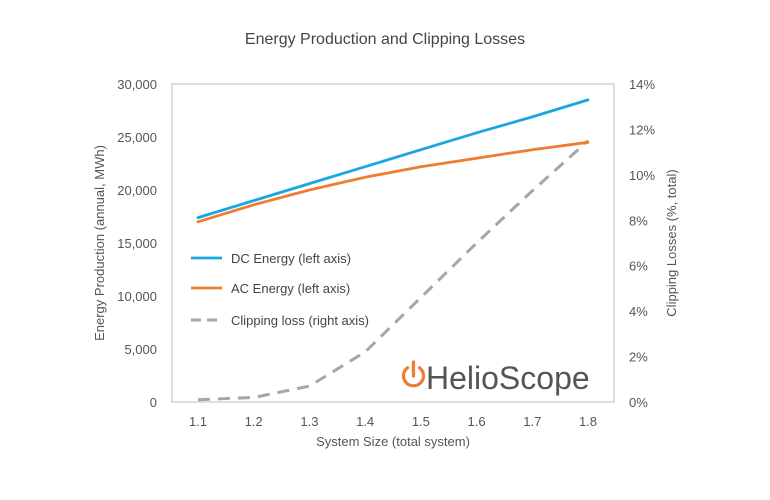 The image size is (770, 500). I want to click on x-tick-label: 1.1, so click(198, 421).